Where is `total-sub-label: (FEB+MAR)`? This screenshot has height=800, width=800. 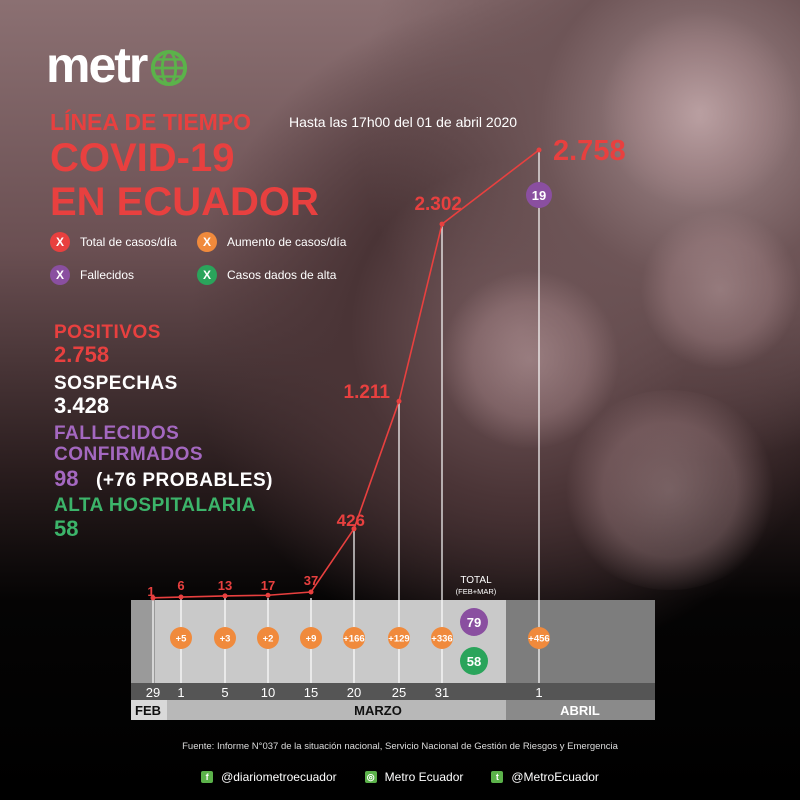 total-sub-label: (FEB+MAR) is located at coordinates (476, 591).